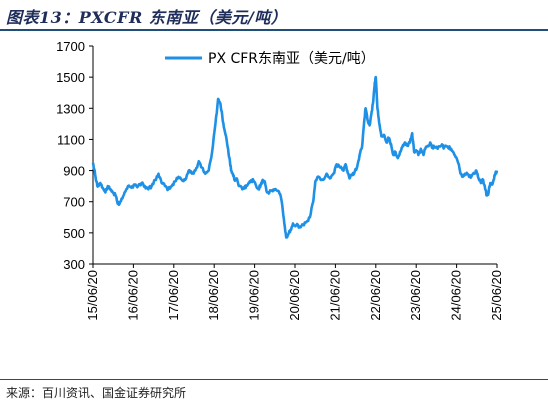 The width and height of the screenshot is (548, 403). What do you see at coordinates (96, 393) in the screenshot?
I see `source-note: 来源：百川资讯、国金证券研究所` at bounding box center [96, 393].